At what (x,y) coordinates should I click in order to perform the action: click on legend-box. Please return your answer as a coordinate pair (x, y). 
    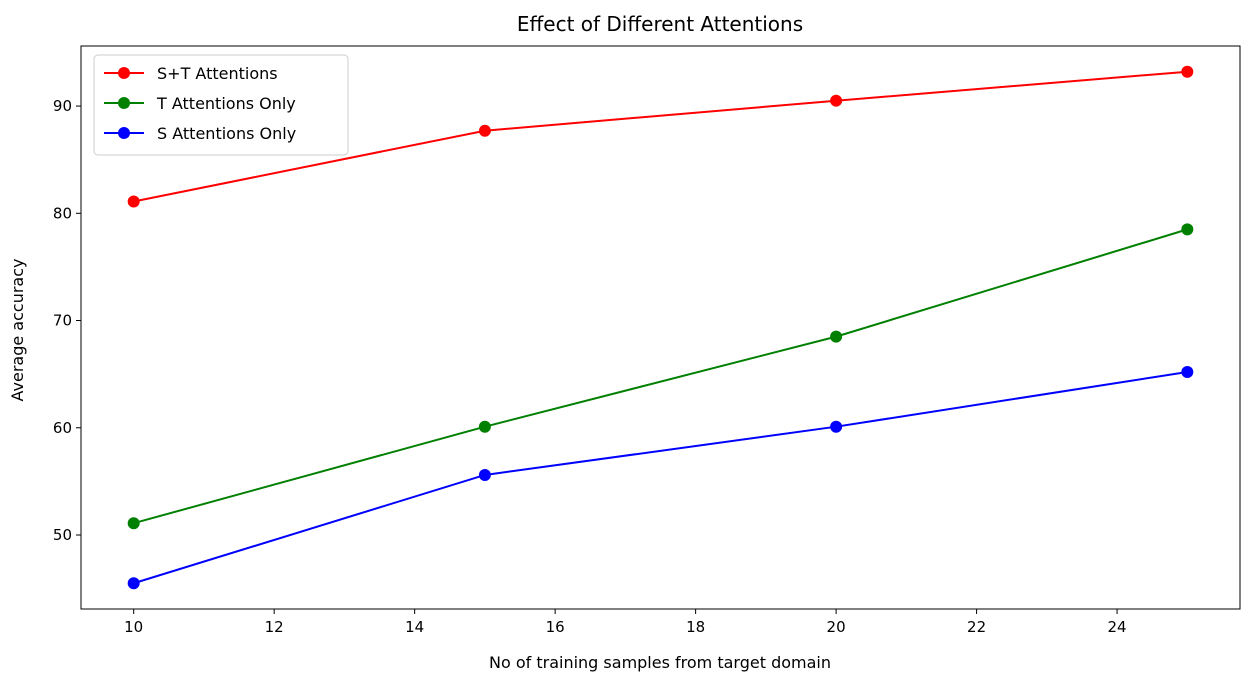
    Looking at the image, I should click on (221, 105).